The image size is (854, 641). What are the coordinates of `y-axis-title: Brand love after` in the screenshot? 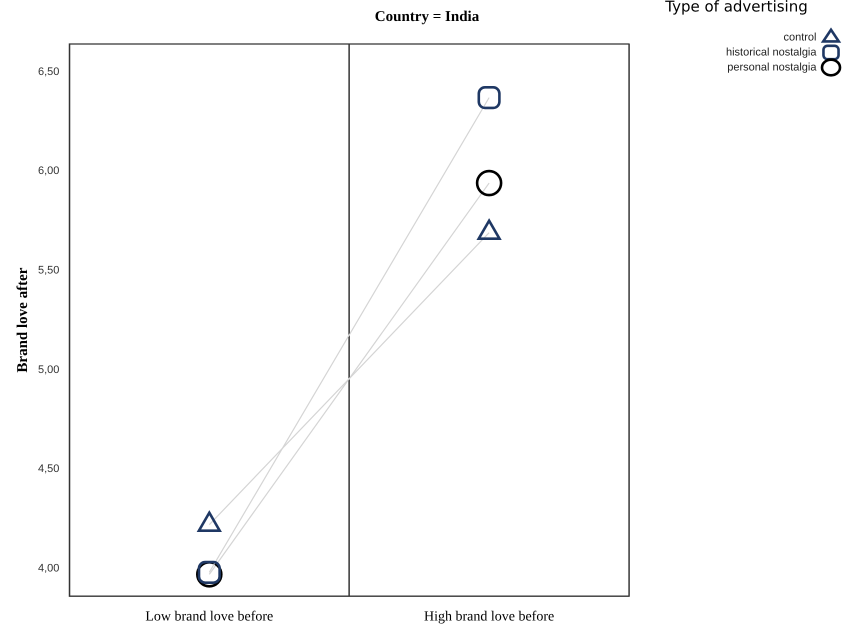 It's located at (22, 320).